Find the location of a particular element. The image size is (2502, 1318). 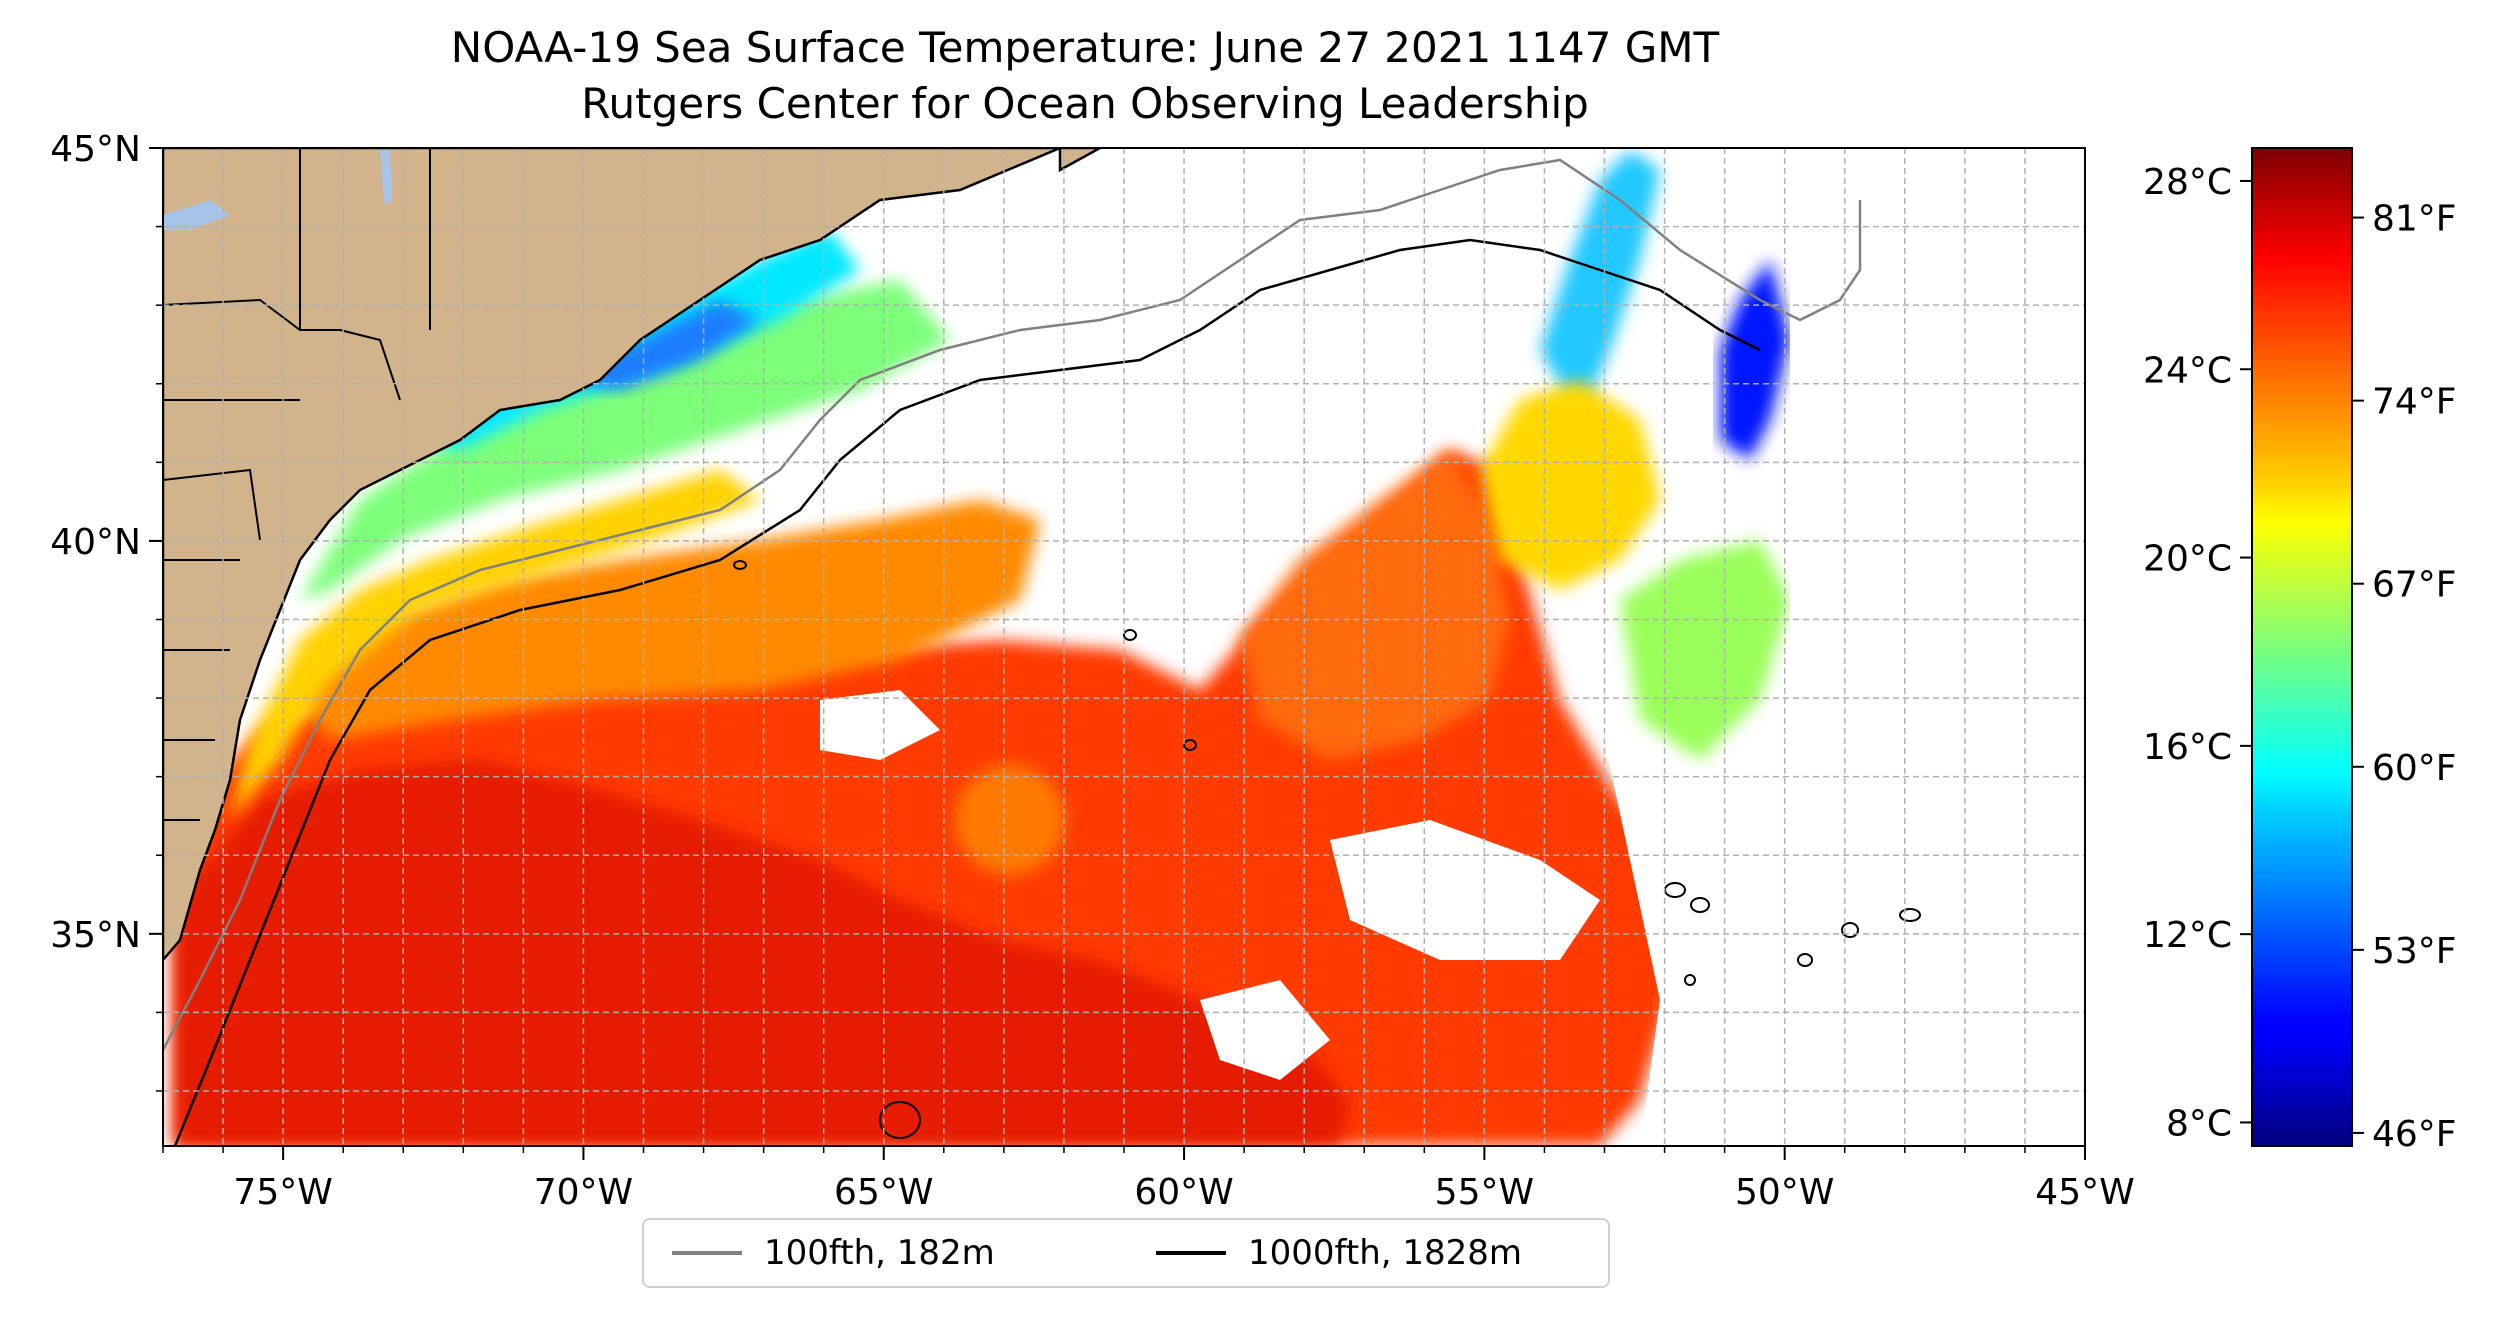

colorbar-fahrenheit-label: 60°F is located at coordinates (2414, 768).